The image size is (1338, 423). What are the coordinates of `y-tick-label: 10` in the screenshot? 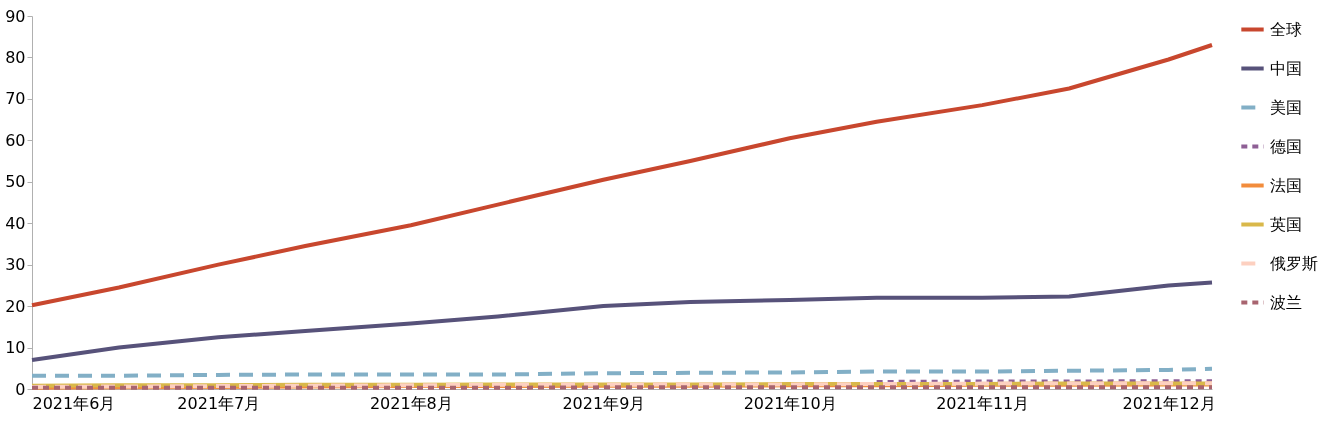 It's located at (15, 348).